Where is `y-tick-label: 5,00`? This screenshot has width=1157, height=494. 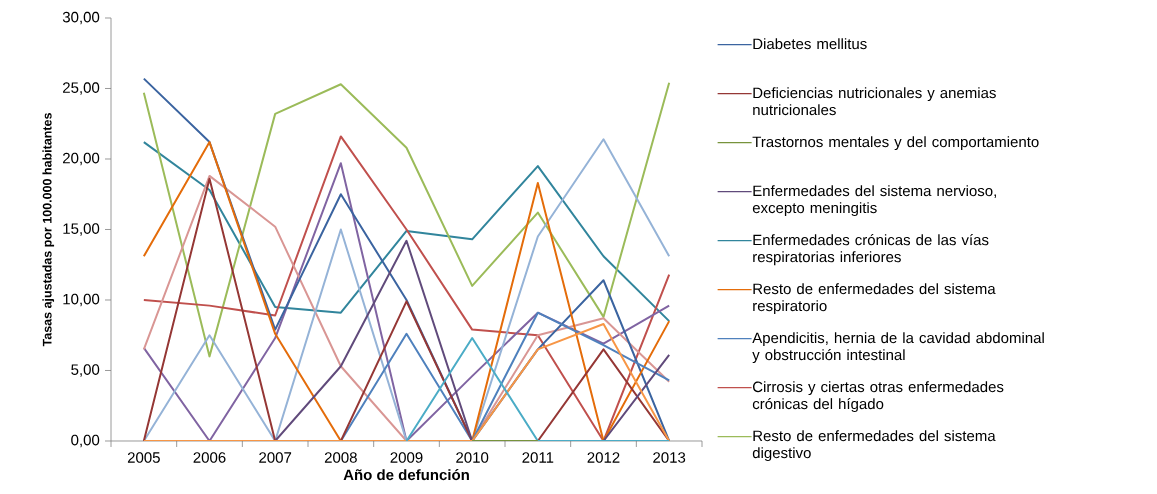
y-tick-label: 5,00 is located at coordinates (85, 370).